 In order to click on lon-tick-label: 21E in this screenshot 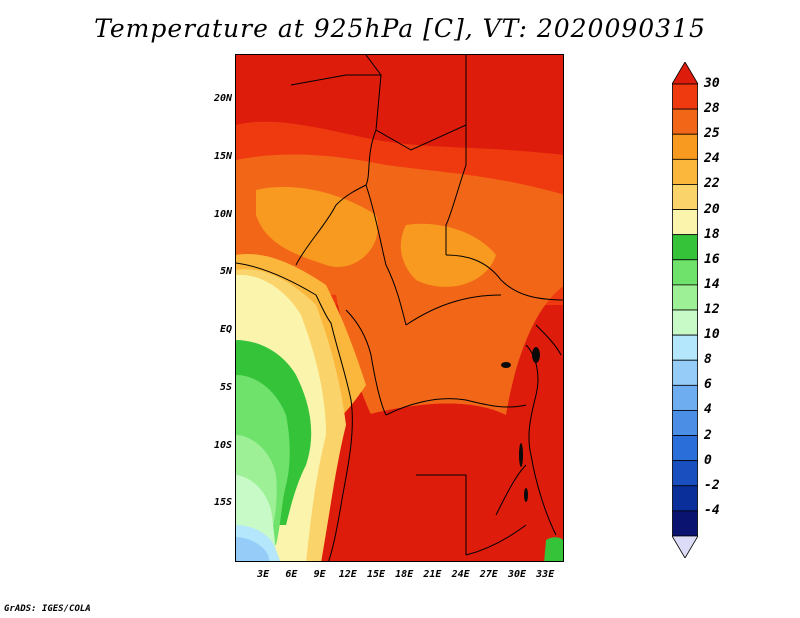, I will do `click(432, 574)`.